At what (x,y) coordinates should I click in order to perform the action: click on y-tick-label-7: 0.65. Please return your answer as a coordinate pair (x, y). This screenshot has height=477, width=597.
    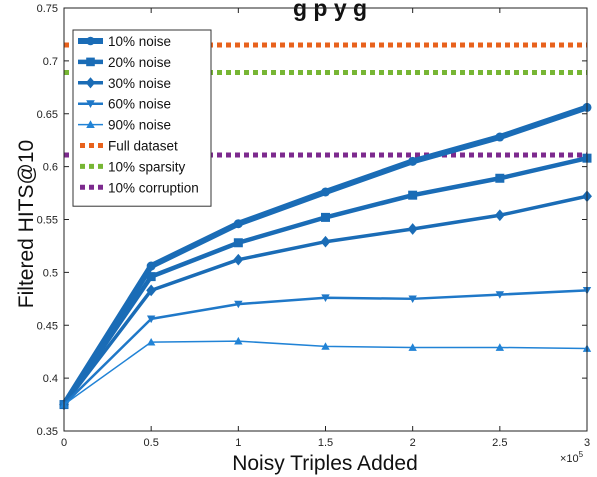
    Looking at the image, I should click on (47, 115).